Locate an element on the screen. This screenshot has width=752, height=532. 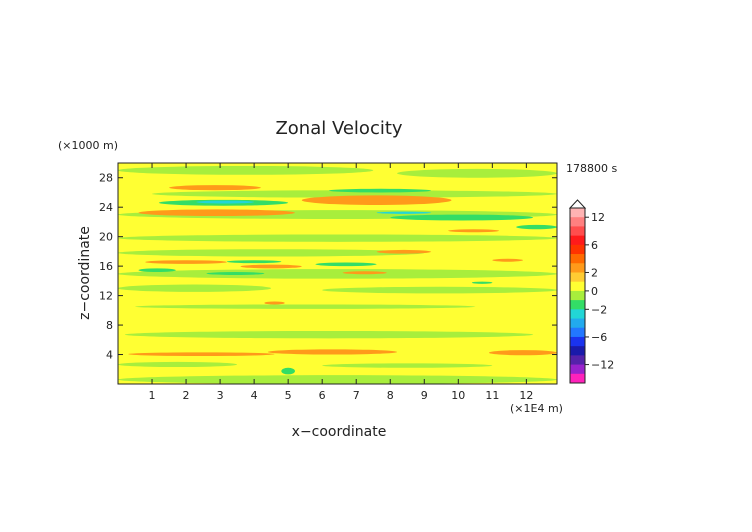
x-tick-label: 3 is located at coordinates (220, 395).